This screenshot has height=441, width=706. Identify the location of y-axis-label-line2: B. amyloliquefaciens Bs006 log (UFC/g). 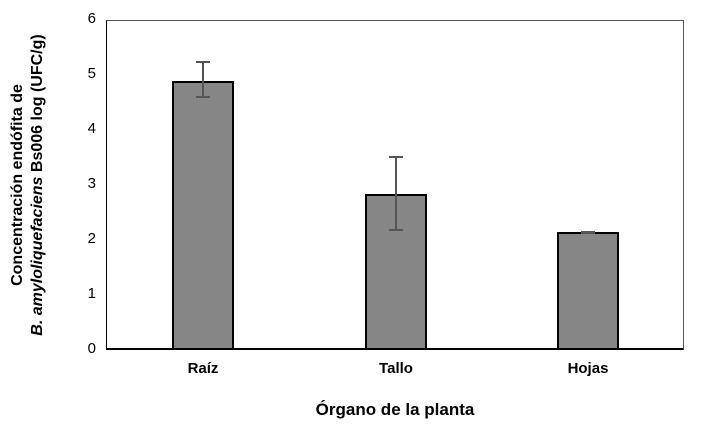
(38, 185).